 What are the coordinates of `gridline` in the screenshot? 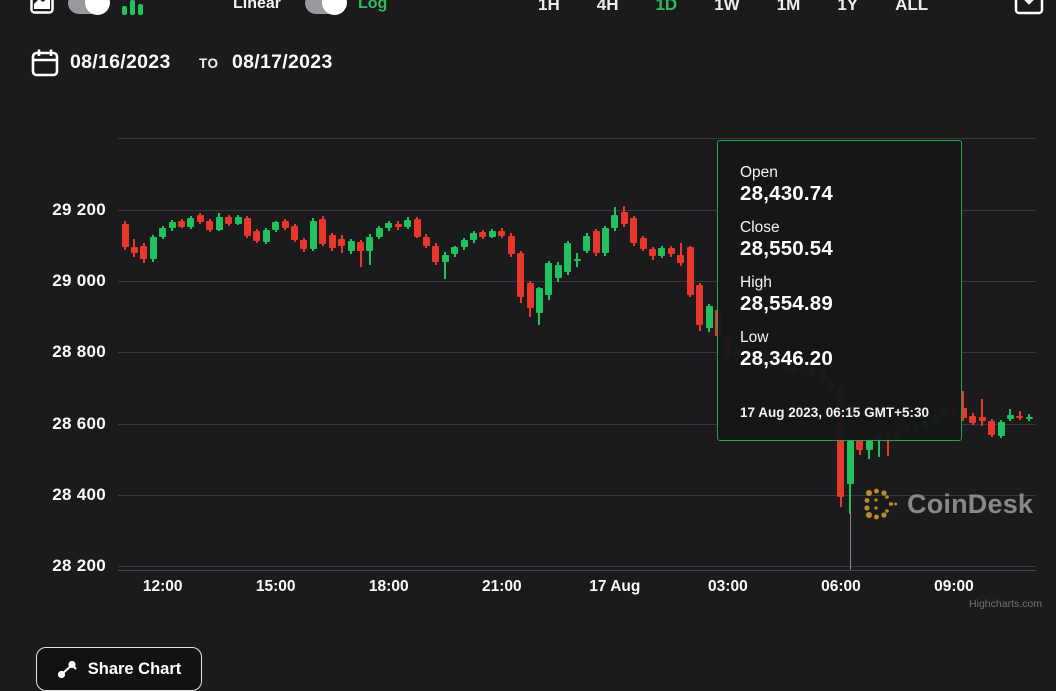 It's located at (577, 424).